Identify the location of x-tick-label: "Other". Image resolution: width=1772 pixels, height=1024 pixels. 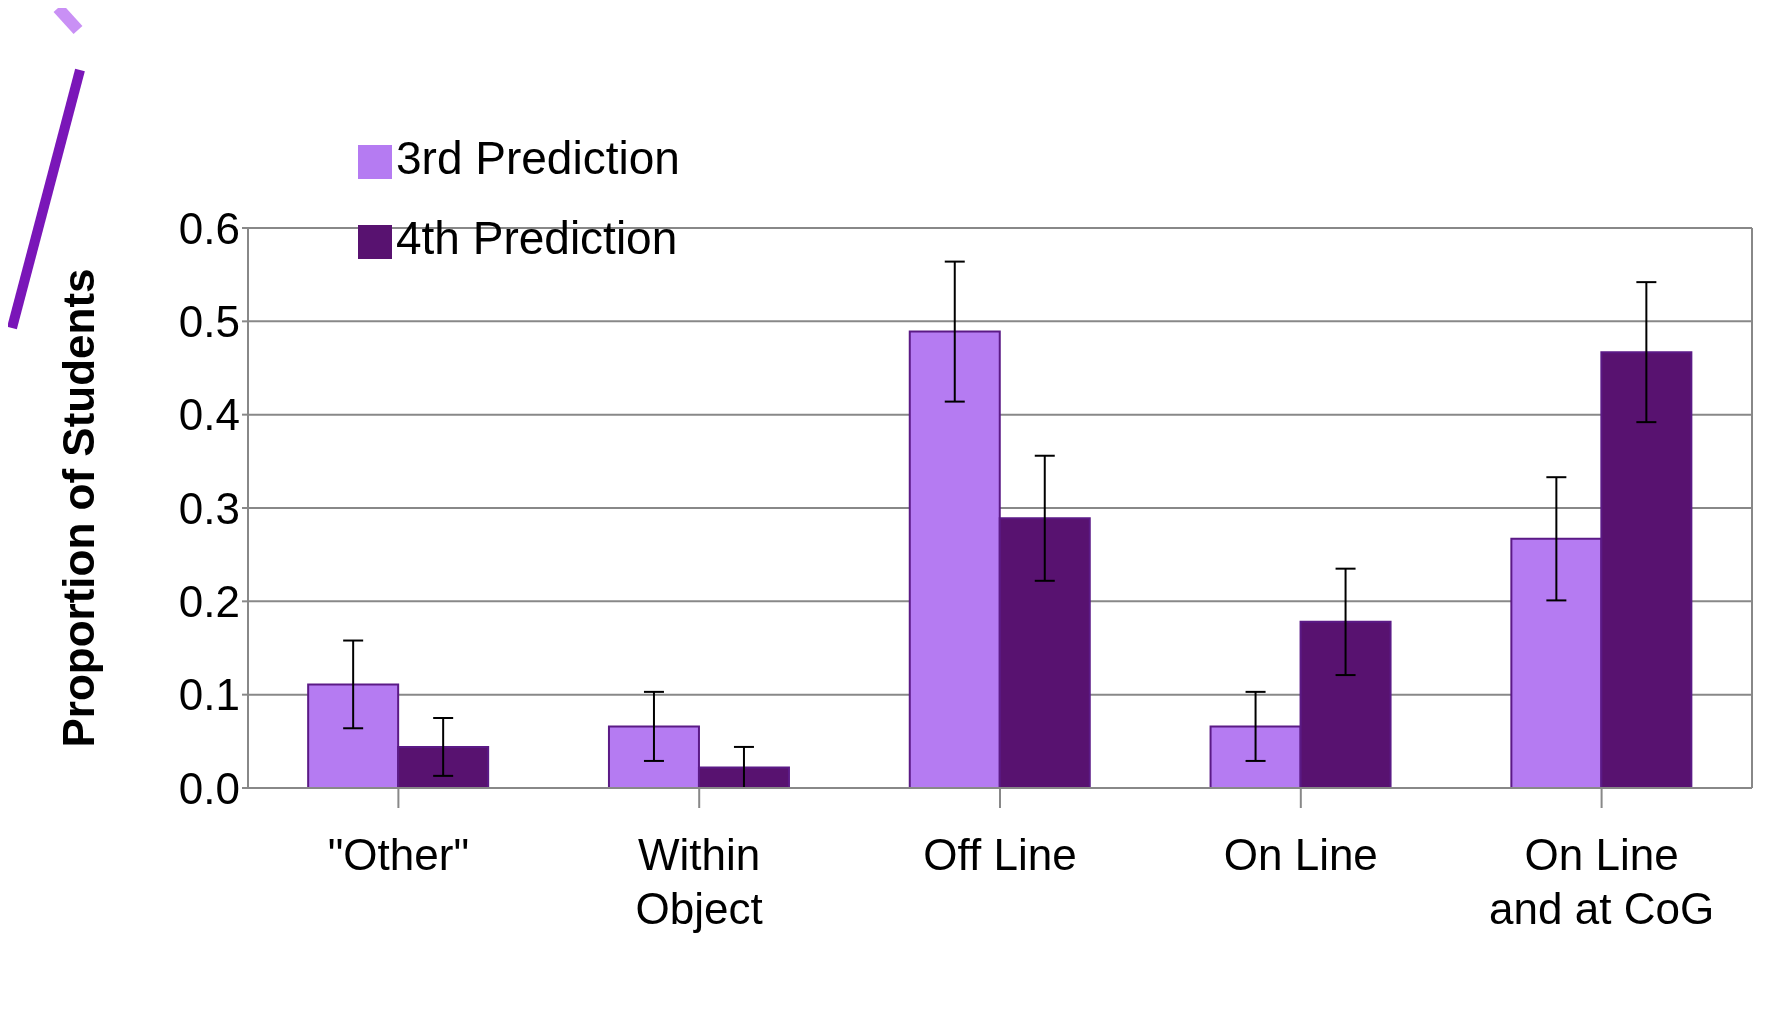
(398, 854).